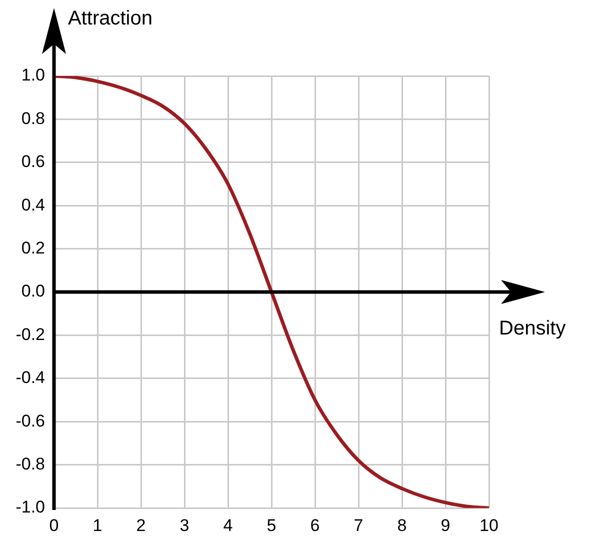 The image size is (599, 552). Describe the element at coordinates (141, 525) in the screenshot. I see `x-tick-label: 2` at that location.